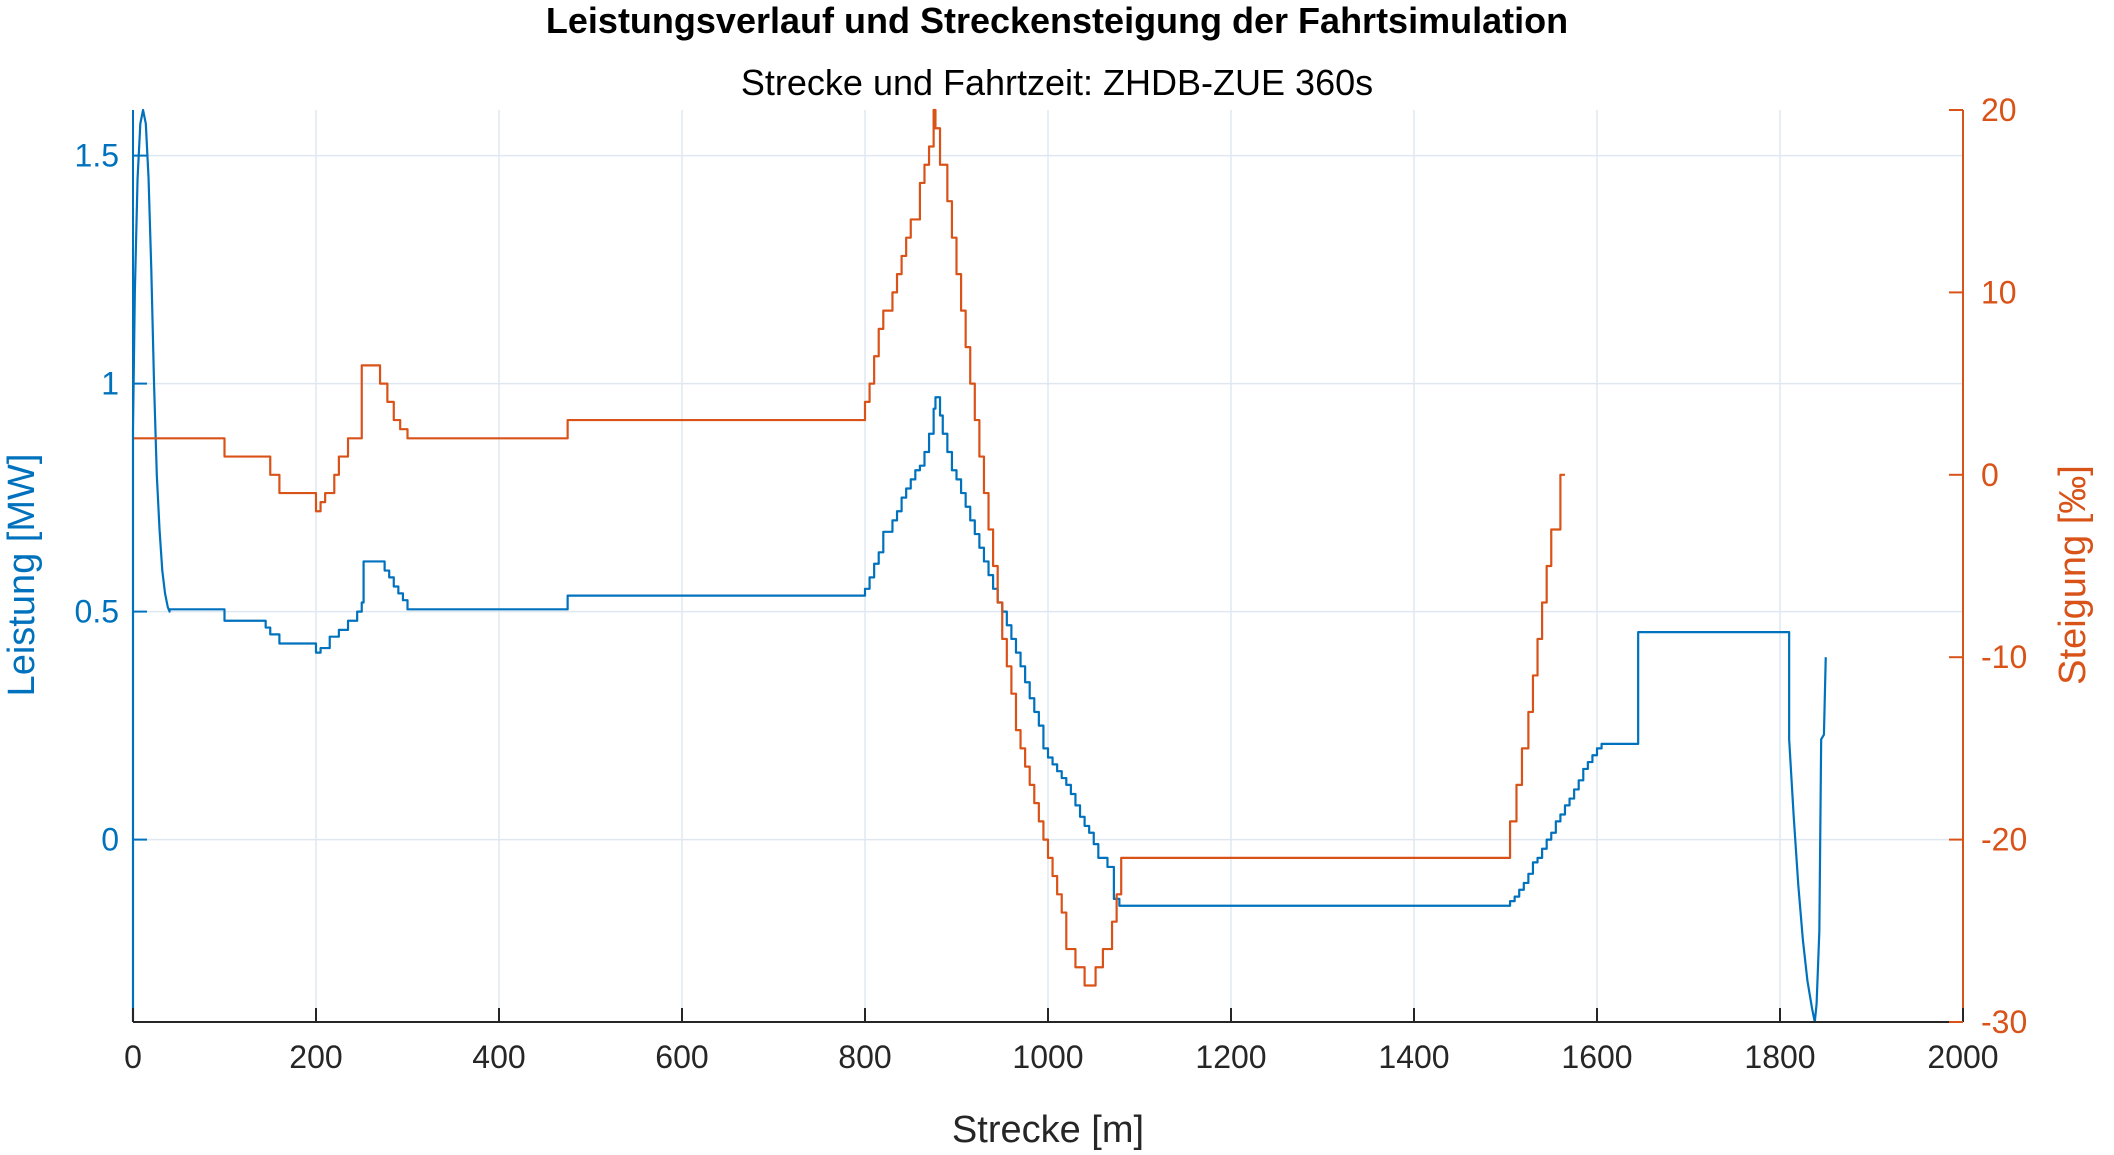 The width and height of the screenshot is (2114, 1155). Describe the element at coordinates (110, 384) in the screenshot. I see `y-left-tick-label: 1` at that location.